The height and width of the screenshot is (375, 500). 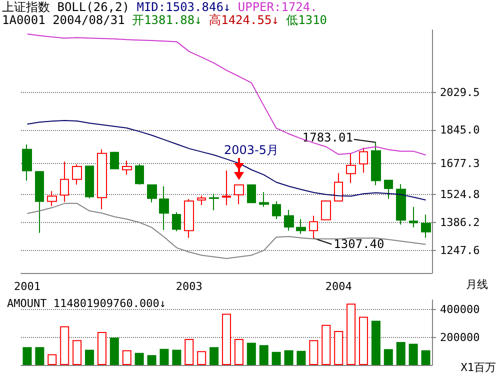 I want to click on annotation: 2003-5月, so click(x=251, y=150).